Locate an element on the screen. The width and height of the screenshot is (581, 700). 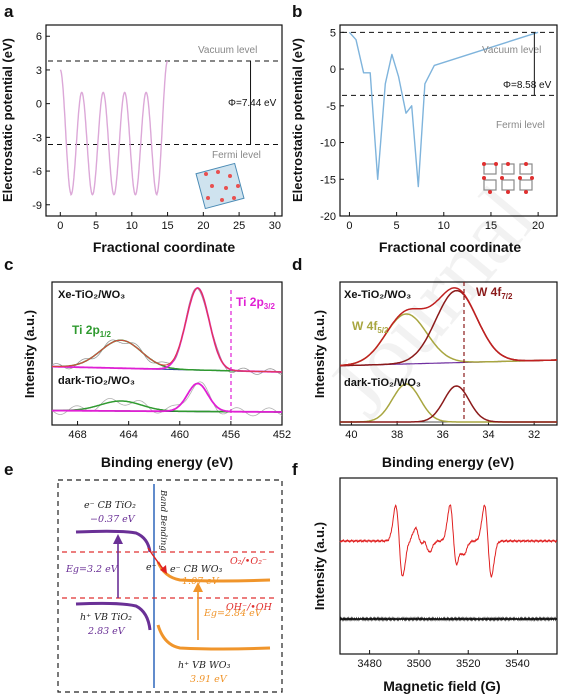
f-x-tick-label: 3480 is located at coordinates (369, 664).